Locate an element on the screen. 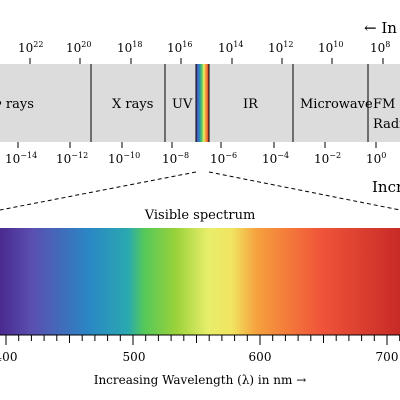 The width and height of the screenshot is (400, 400). nm-tick-label-700: 700 is located at coordinates (387, 357).